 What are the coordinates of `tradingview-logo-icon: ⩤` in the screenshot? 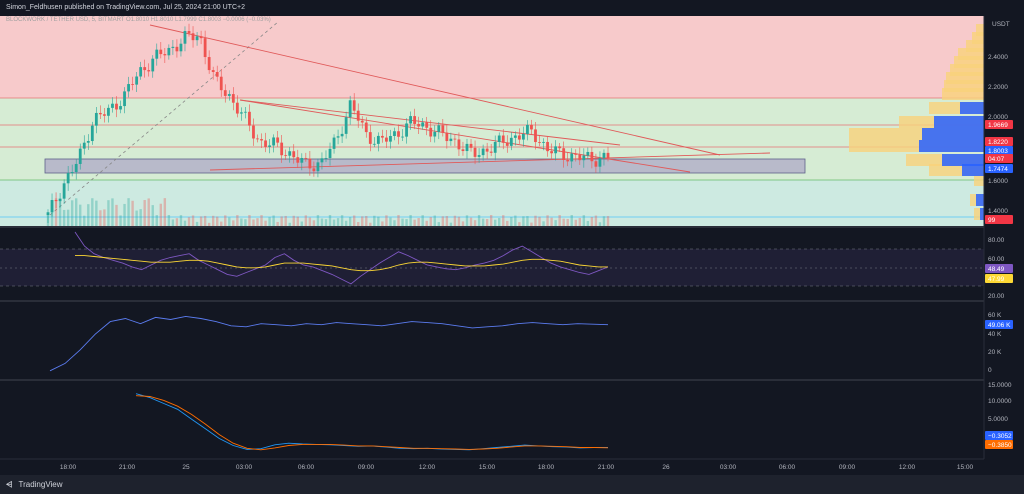 It's located at (9, 484).